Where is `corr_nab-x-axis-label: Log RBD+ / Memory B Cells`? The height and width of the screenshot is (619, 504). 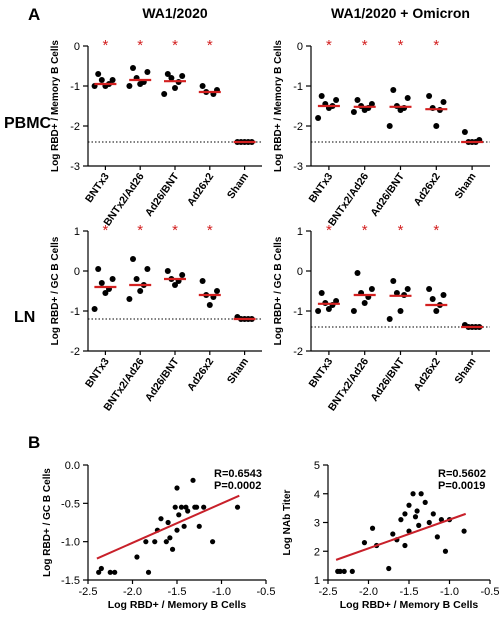
corr_nab-x-axis-label: Log RBD+ / Memory B Cells is located at coordinates (409, 605).